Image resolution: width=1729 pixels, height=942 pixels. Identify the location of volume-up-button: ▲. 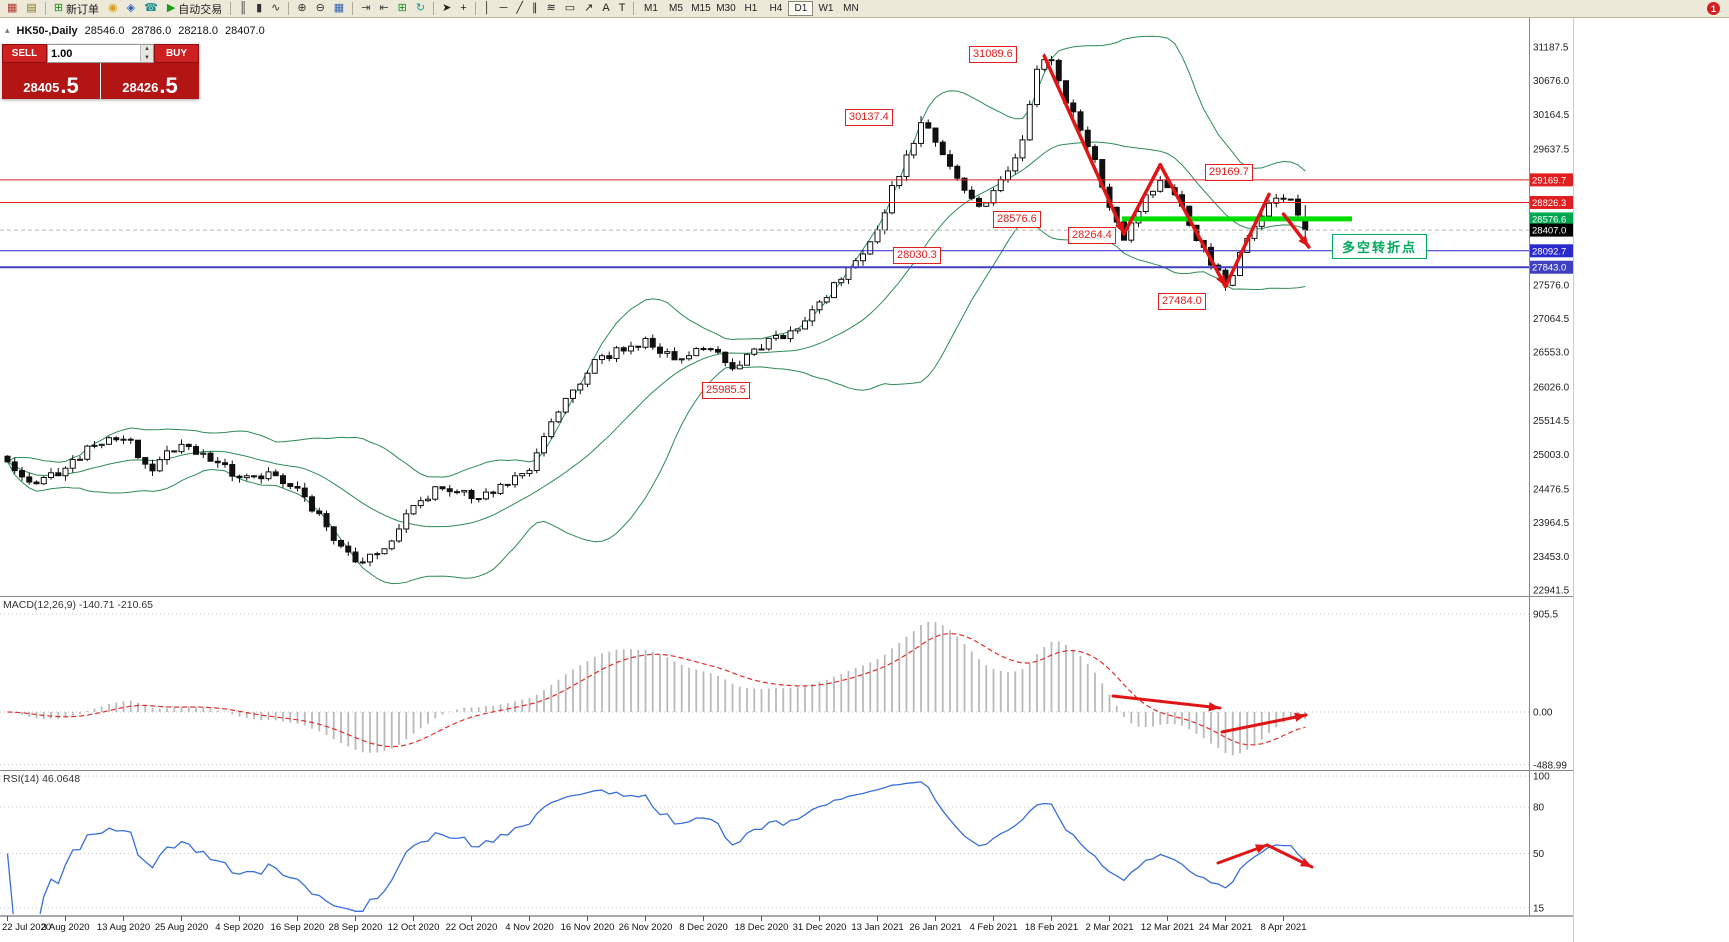
(147, 49).